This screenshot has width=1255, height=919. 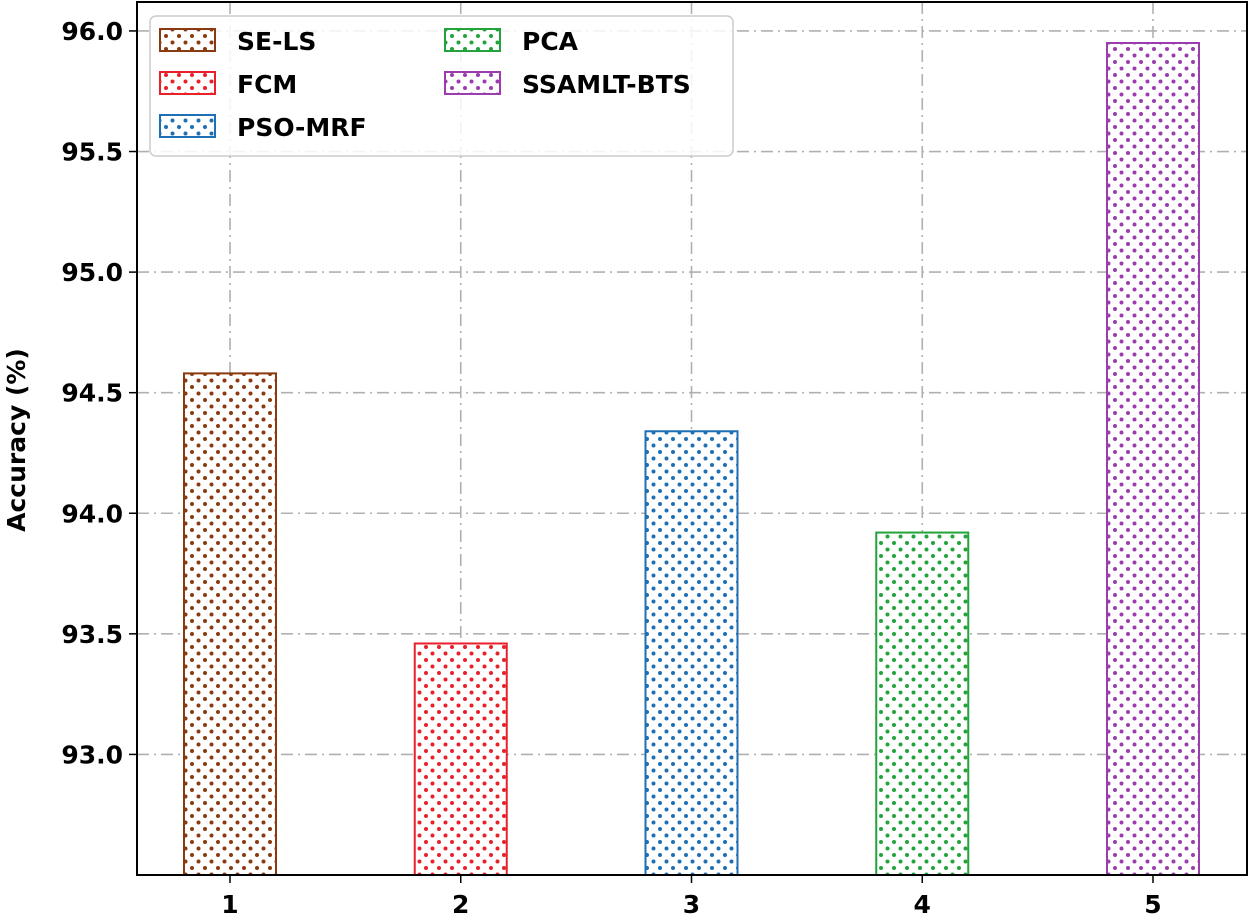 I want to click on x-tick-label: 3, so click(x=691, y=904).